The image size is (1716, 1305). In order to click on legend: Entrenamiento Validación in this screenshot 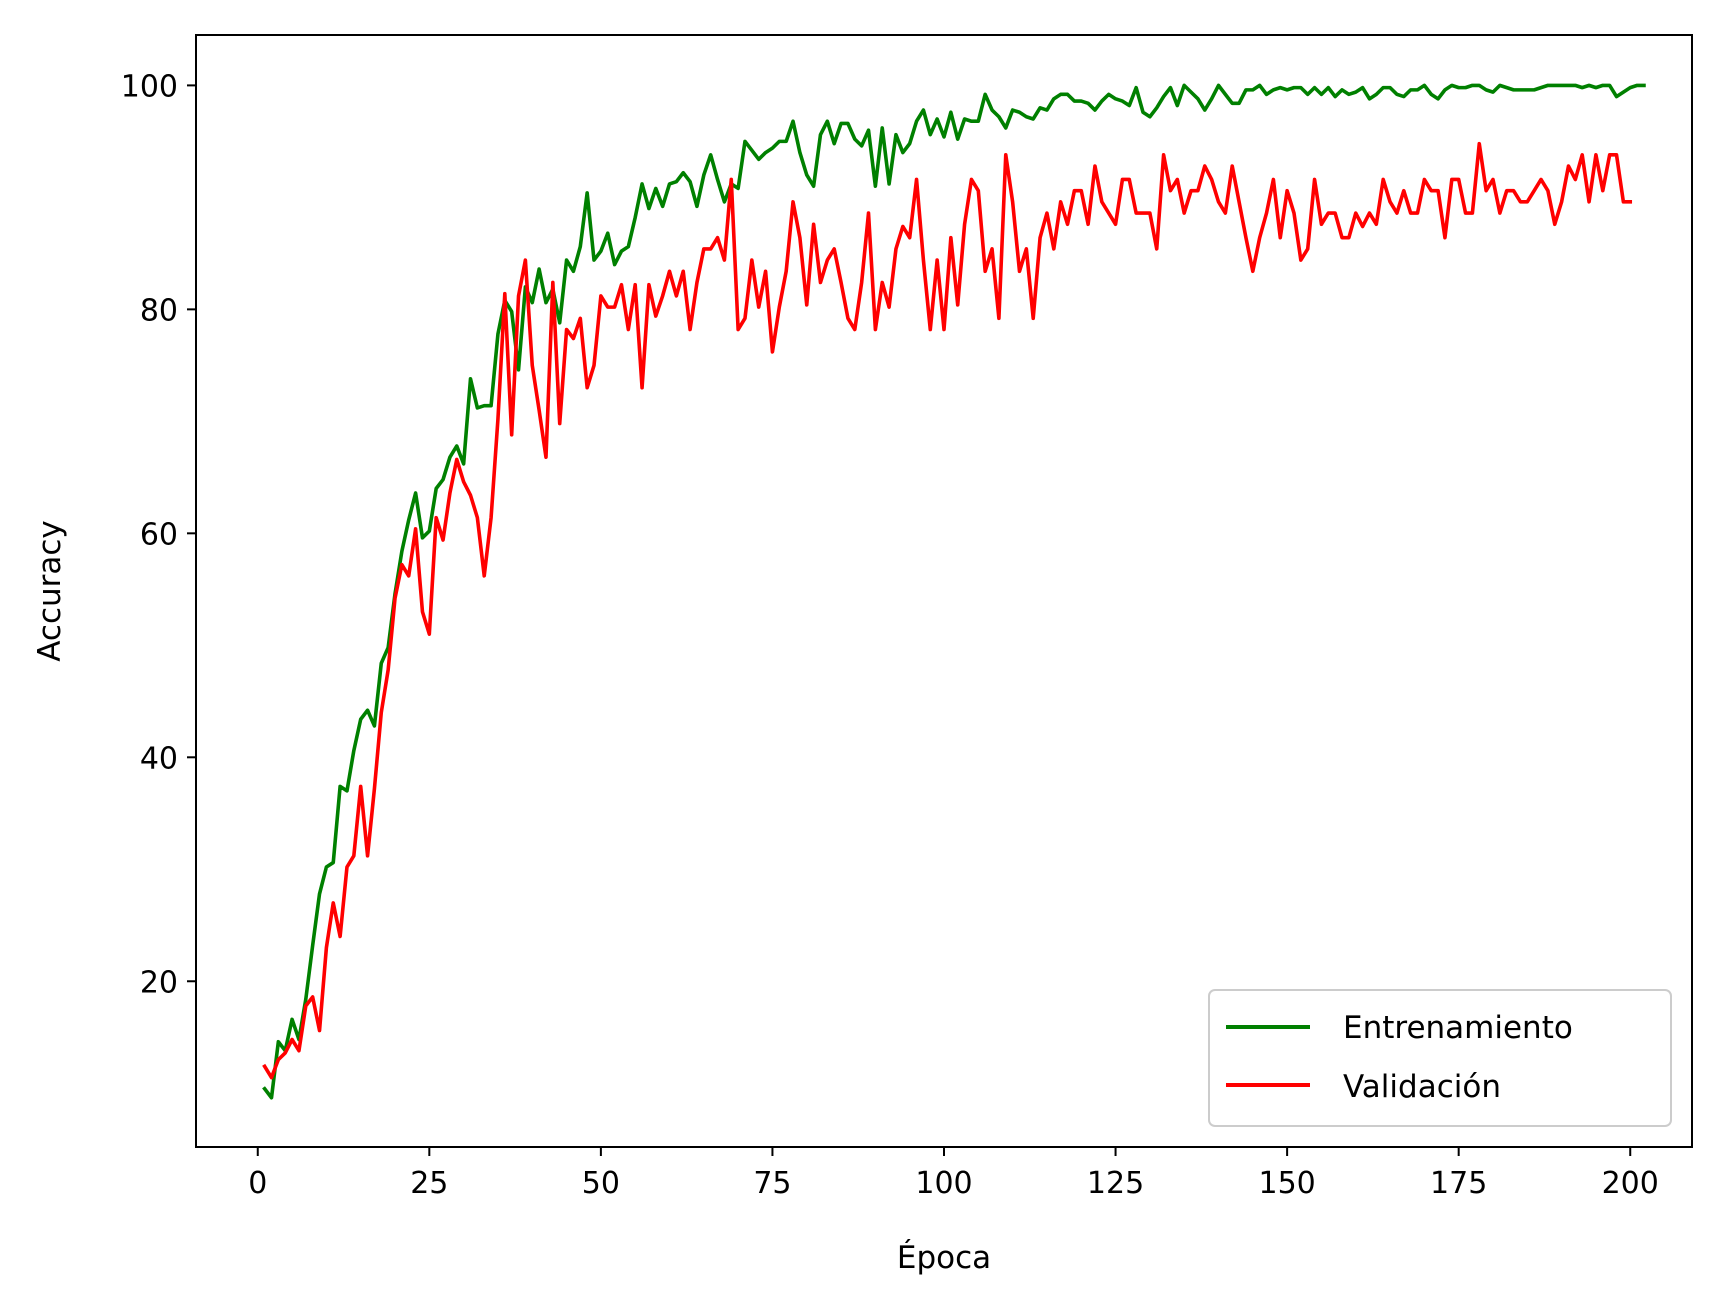, I will do `click(1440, 1058)`.